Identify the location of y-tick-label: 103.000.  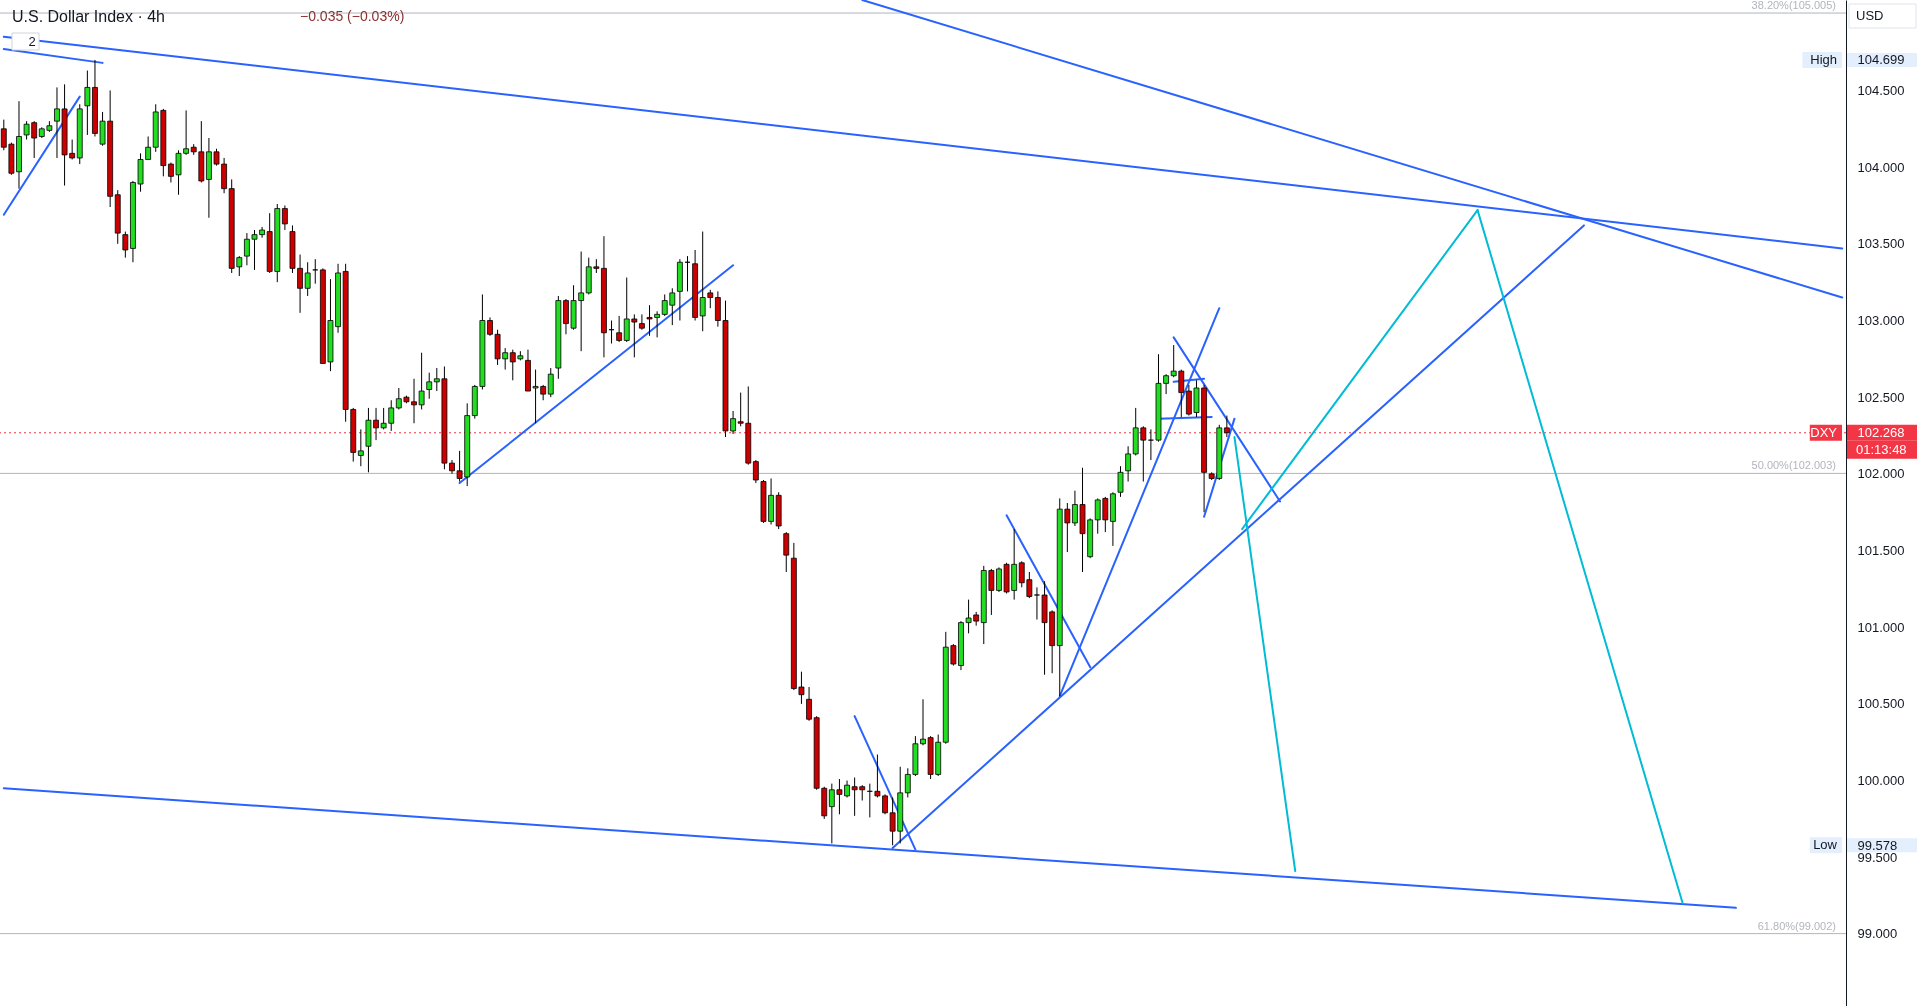
(1881, 321).